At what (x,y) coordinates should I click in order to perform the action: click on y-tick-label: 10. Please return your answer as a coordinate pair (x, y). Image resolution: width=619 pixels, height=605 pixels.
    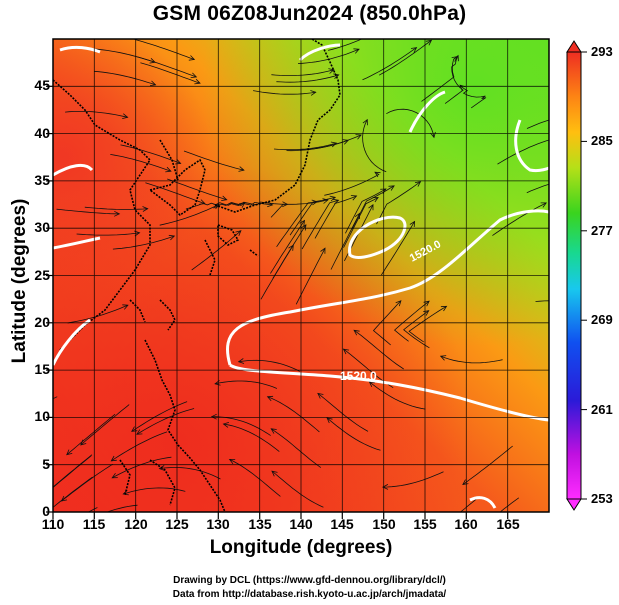
    Looking at the image, I should click on (42, 416).